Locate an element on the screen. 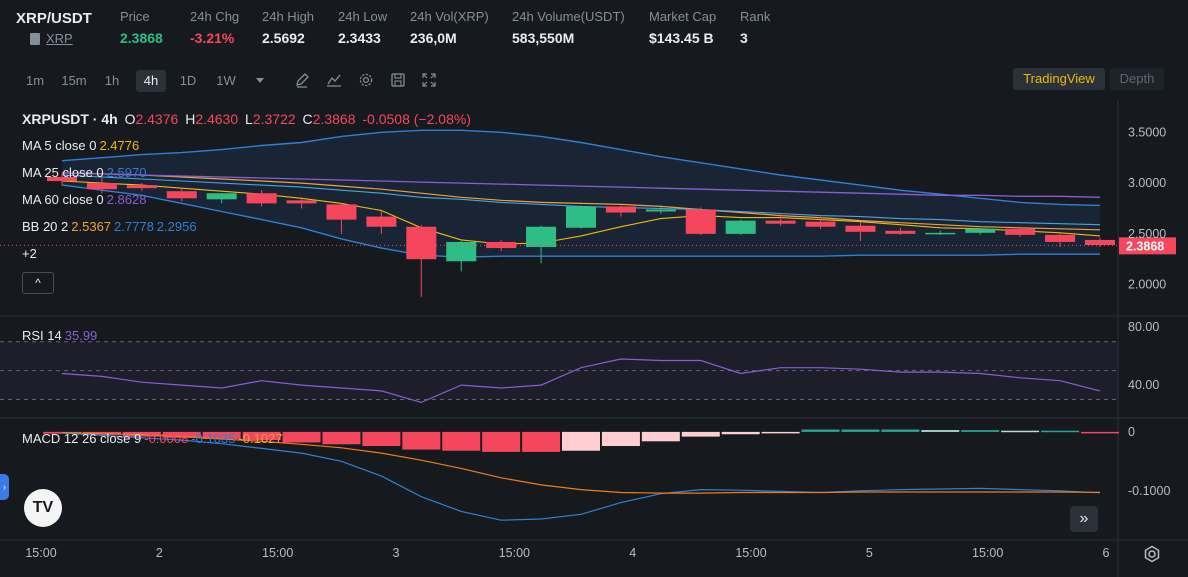  stat-label: 24h Vol(XRP) is located at coordinates (449, 16).